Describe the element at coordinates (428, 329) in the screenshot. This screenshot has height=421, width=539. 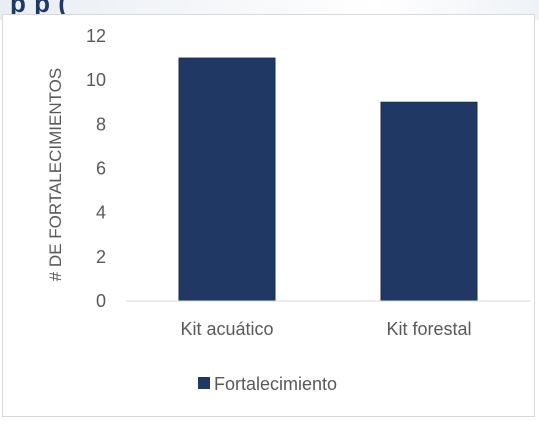
I see `x-tick-label: Kit forestal` at that location.